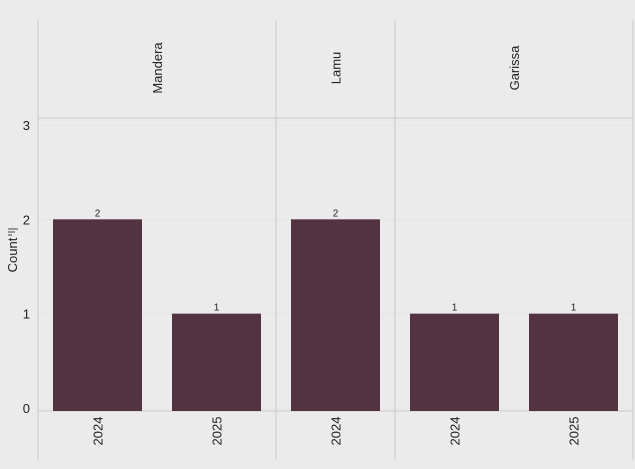 The width and height of the screenshot is (635, 469). What do you see at coordinates (26, 219) in the screenshot?
I see `y-tick-label: 2` at bounding box center [26, 219].